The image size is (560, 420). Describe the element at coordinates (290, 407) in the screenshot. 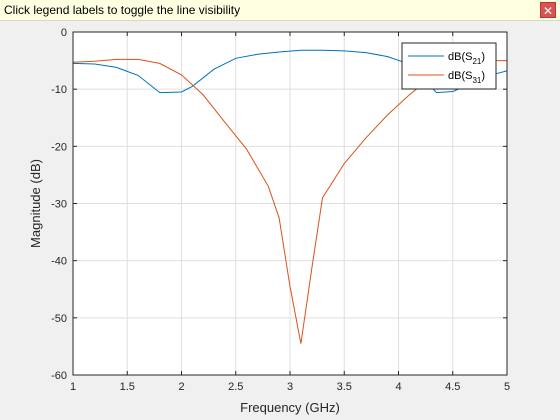

I see `x-axis-label: Frequency (GHz)` at that location.